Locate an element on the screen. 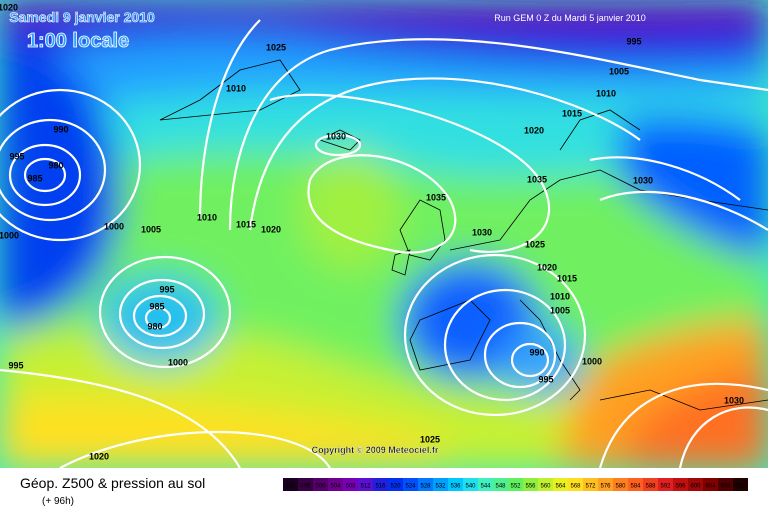 This screenshot has height=512, width=768. colorbar-label: 524 is located at coordinates (410, 487).